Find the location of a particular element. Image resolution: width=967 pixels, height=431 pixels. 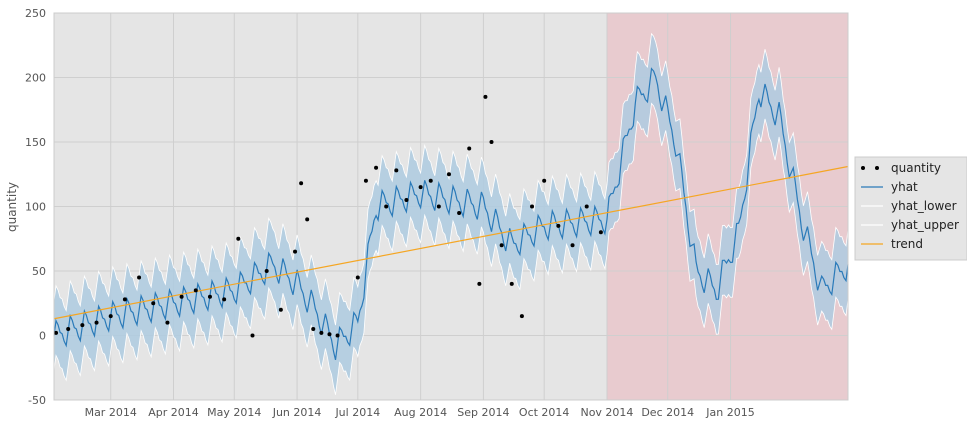

legend-box is located at coordinates (910, 208).